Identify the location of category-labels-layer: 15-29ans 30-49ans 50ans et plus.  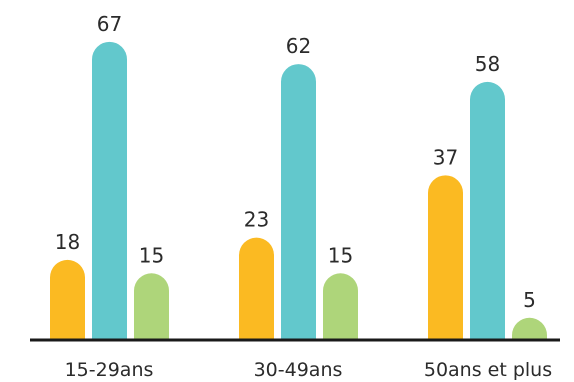
(309, 370).